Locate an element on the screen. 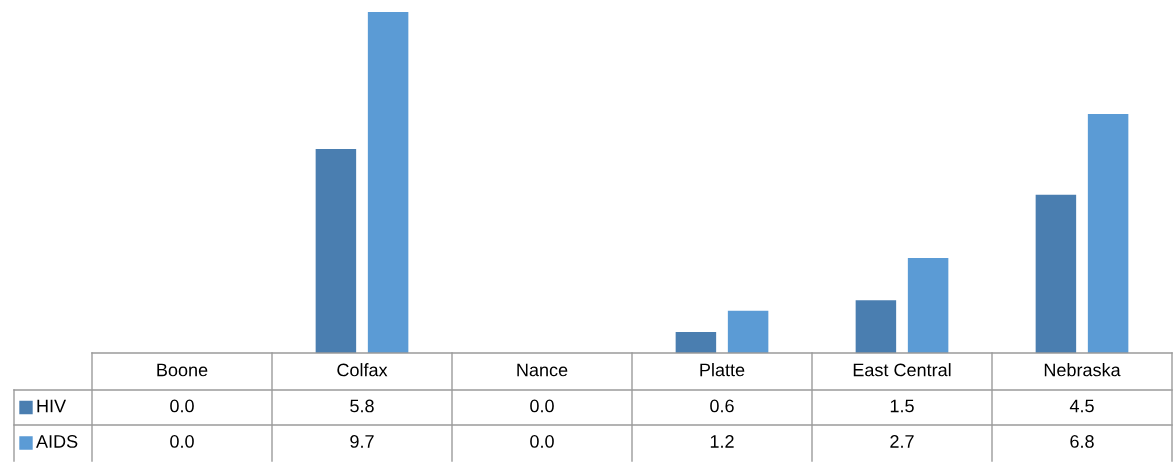 Image resolution: width=1173 pixels, height=462 pixels. x-tick-label: Colfax is located at coordinates (362, 370).